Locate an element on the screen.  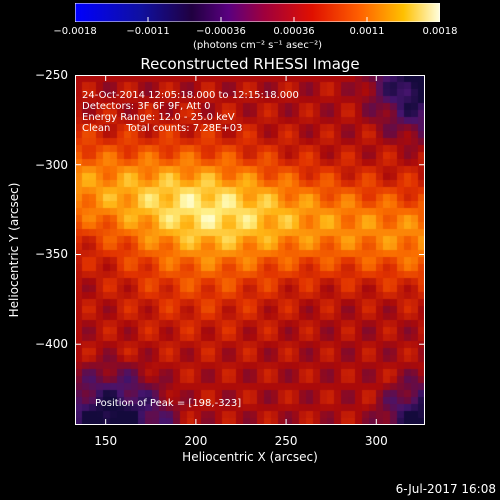
method-annotation: Clean Total counts: 7.28E+03 is located at coordinates (162, 128).